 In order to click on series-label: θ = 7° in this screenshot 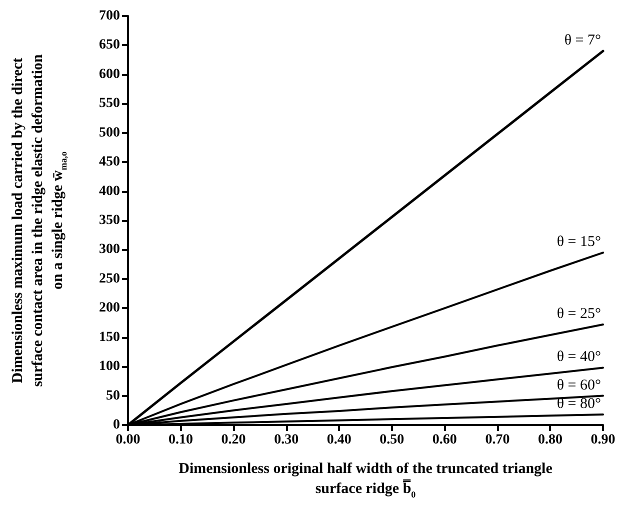, I will do `click(582, 40)`.